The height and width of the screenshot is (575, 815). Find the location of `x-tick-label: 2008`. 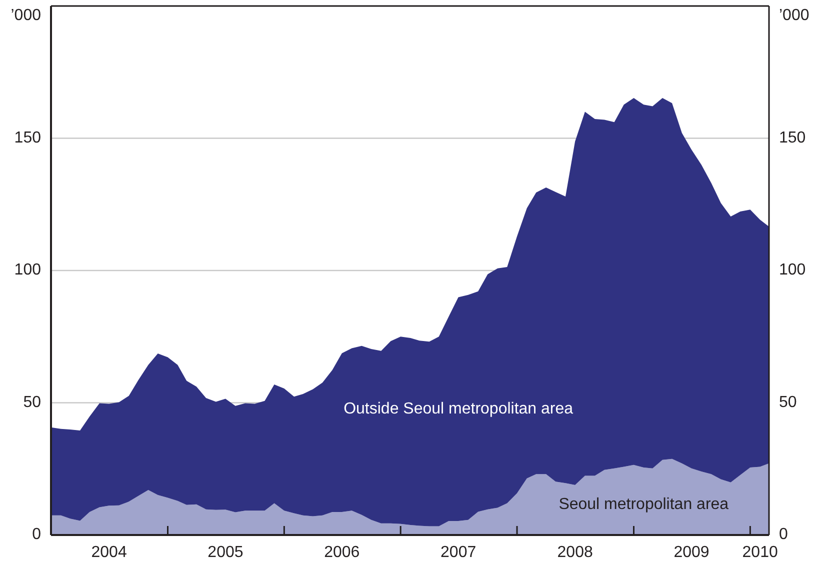

x-tick-label: 2008 is located at coordinates (575, 552).